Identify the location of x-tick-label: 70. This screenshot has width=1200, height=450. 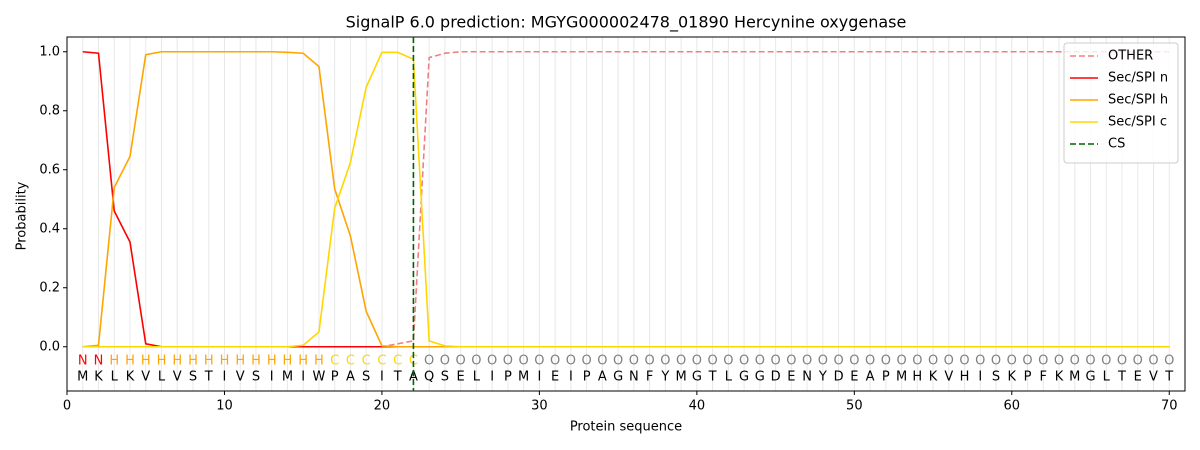
(1169, 406).